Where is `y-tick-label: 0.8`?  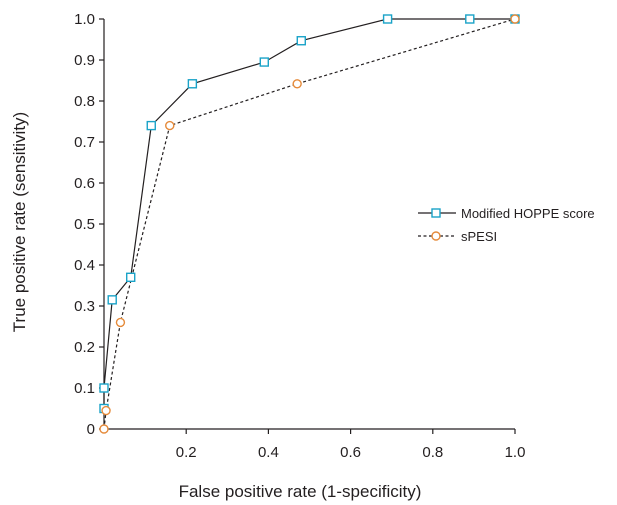 y-tick-label: 0.8 is located at coordinates (84, 101).